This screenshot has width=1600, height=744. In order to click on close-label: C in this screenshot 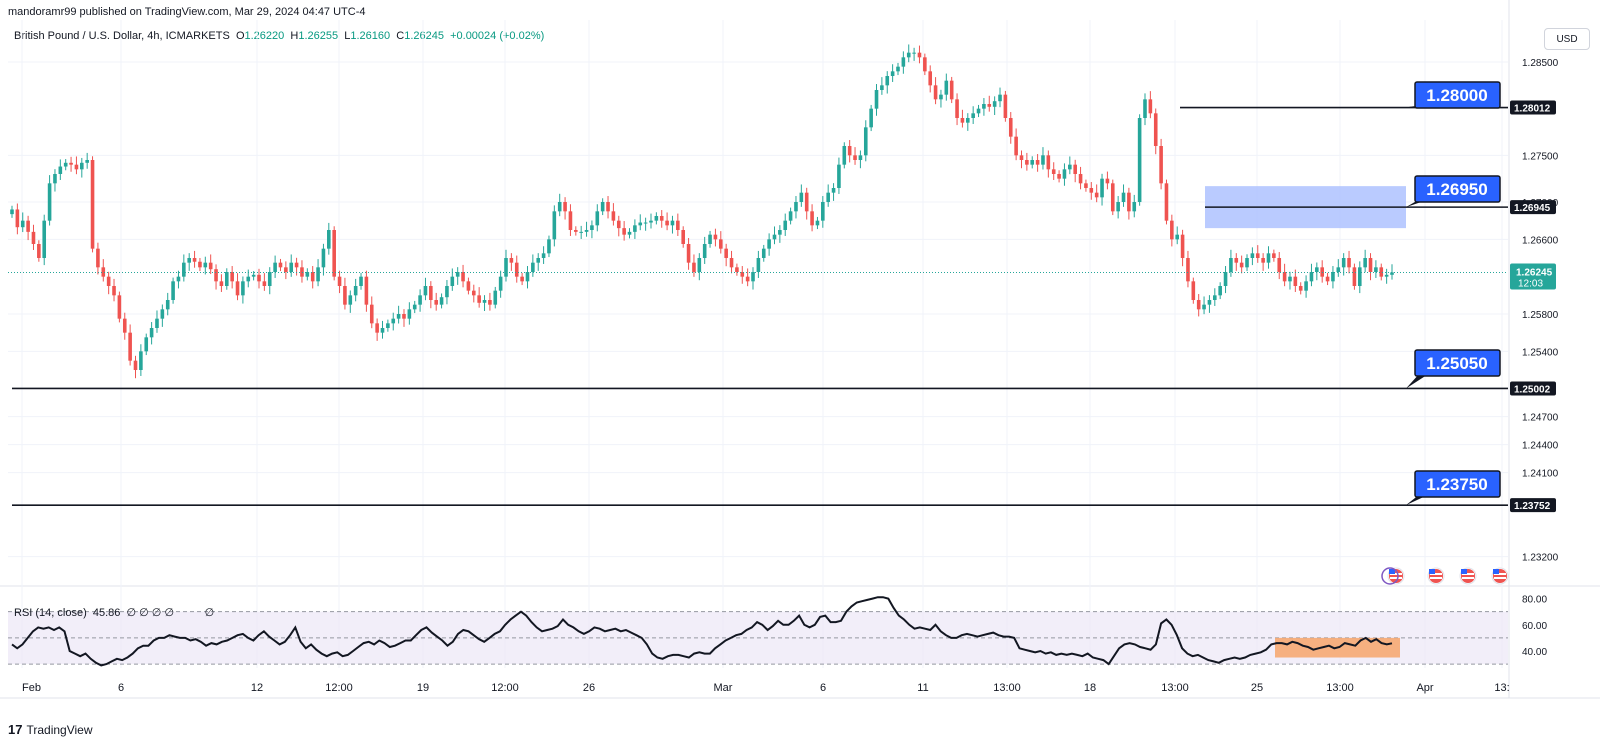, I will do `click(400, 36)`.